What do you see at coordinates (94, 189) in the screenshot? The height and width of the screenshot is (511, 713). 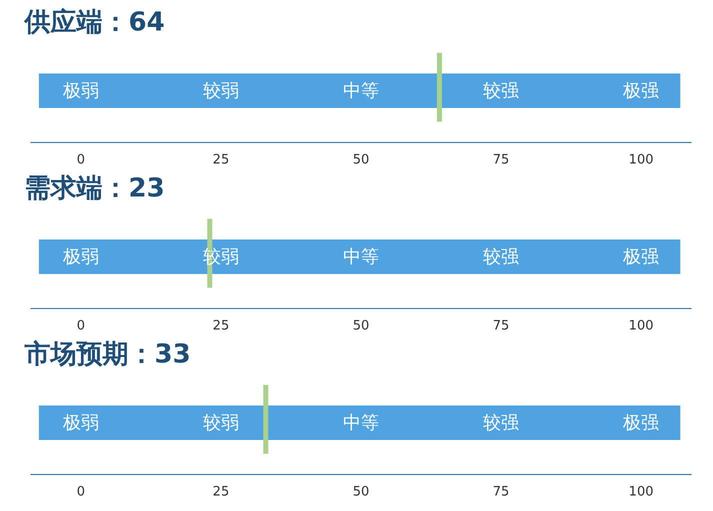 I see `chart-title: 需求端：23` at bounding box center [94, 189].